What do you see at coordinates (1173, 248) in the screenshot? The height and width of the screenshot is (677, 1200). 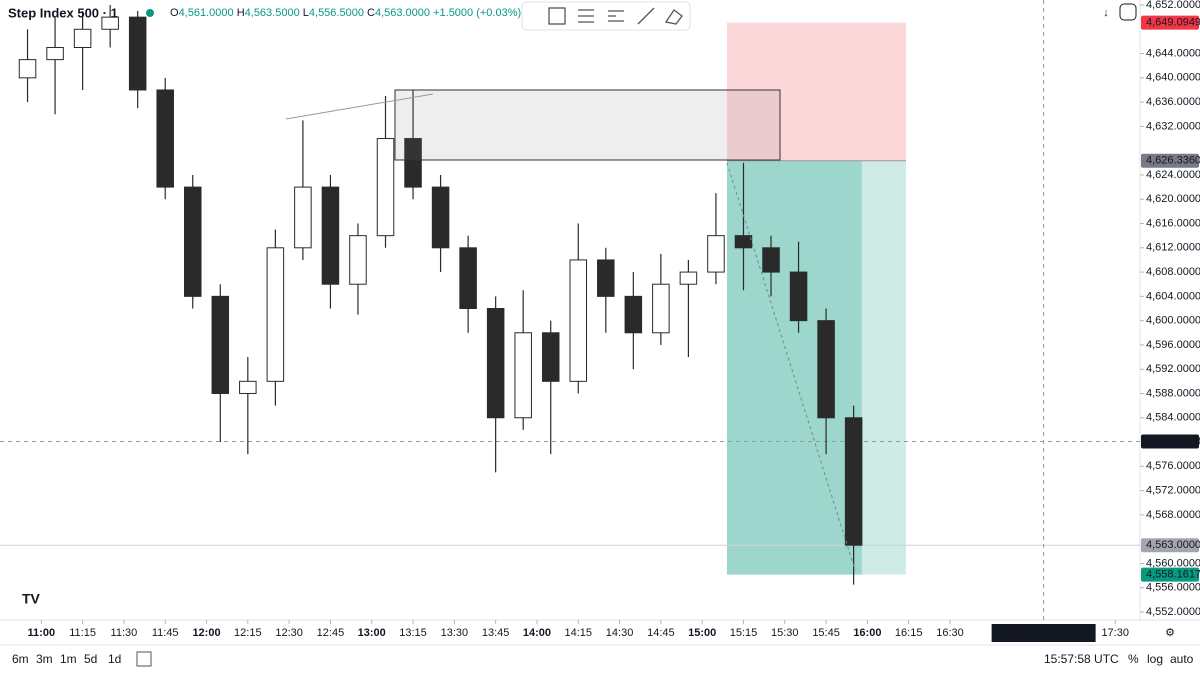 I see `y-tick-label: 4,612.0000` at bounding box center [1173, 248].